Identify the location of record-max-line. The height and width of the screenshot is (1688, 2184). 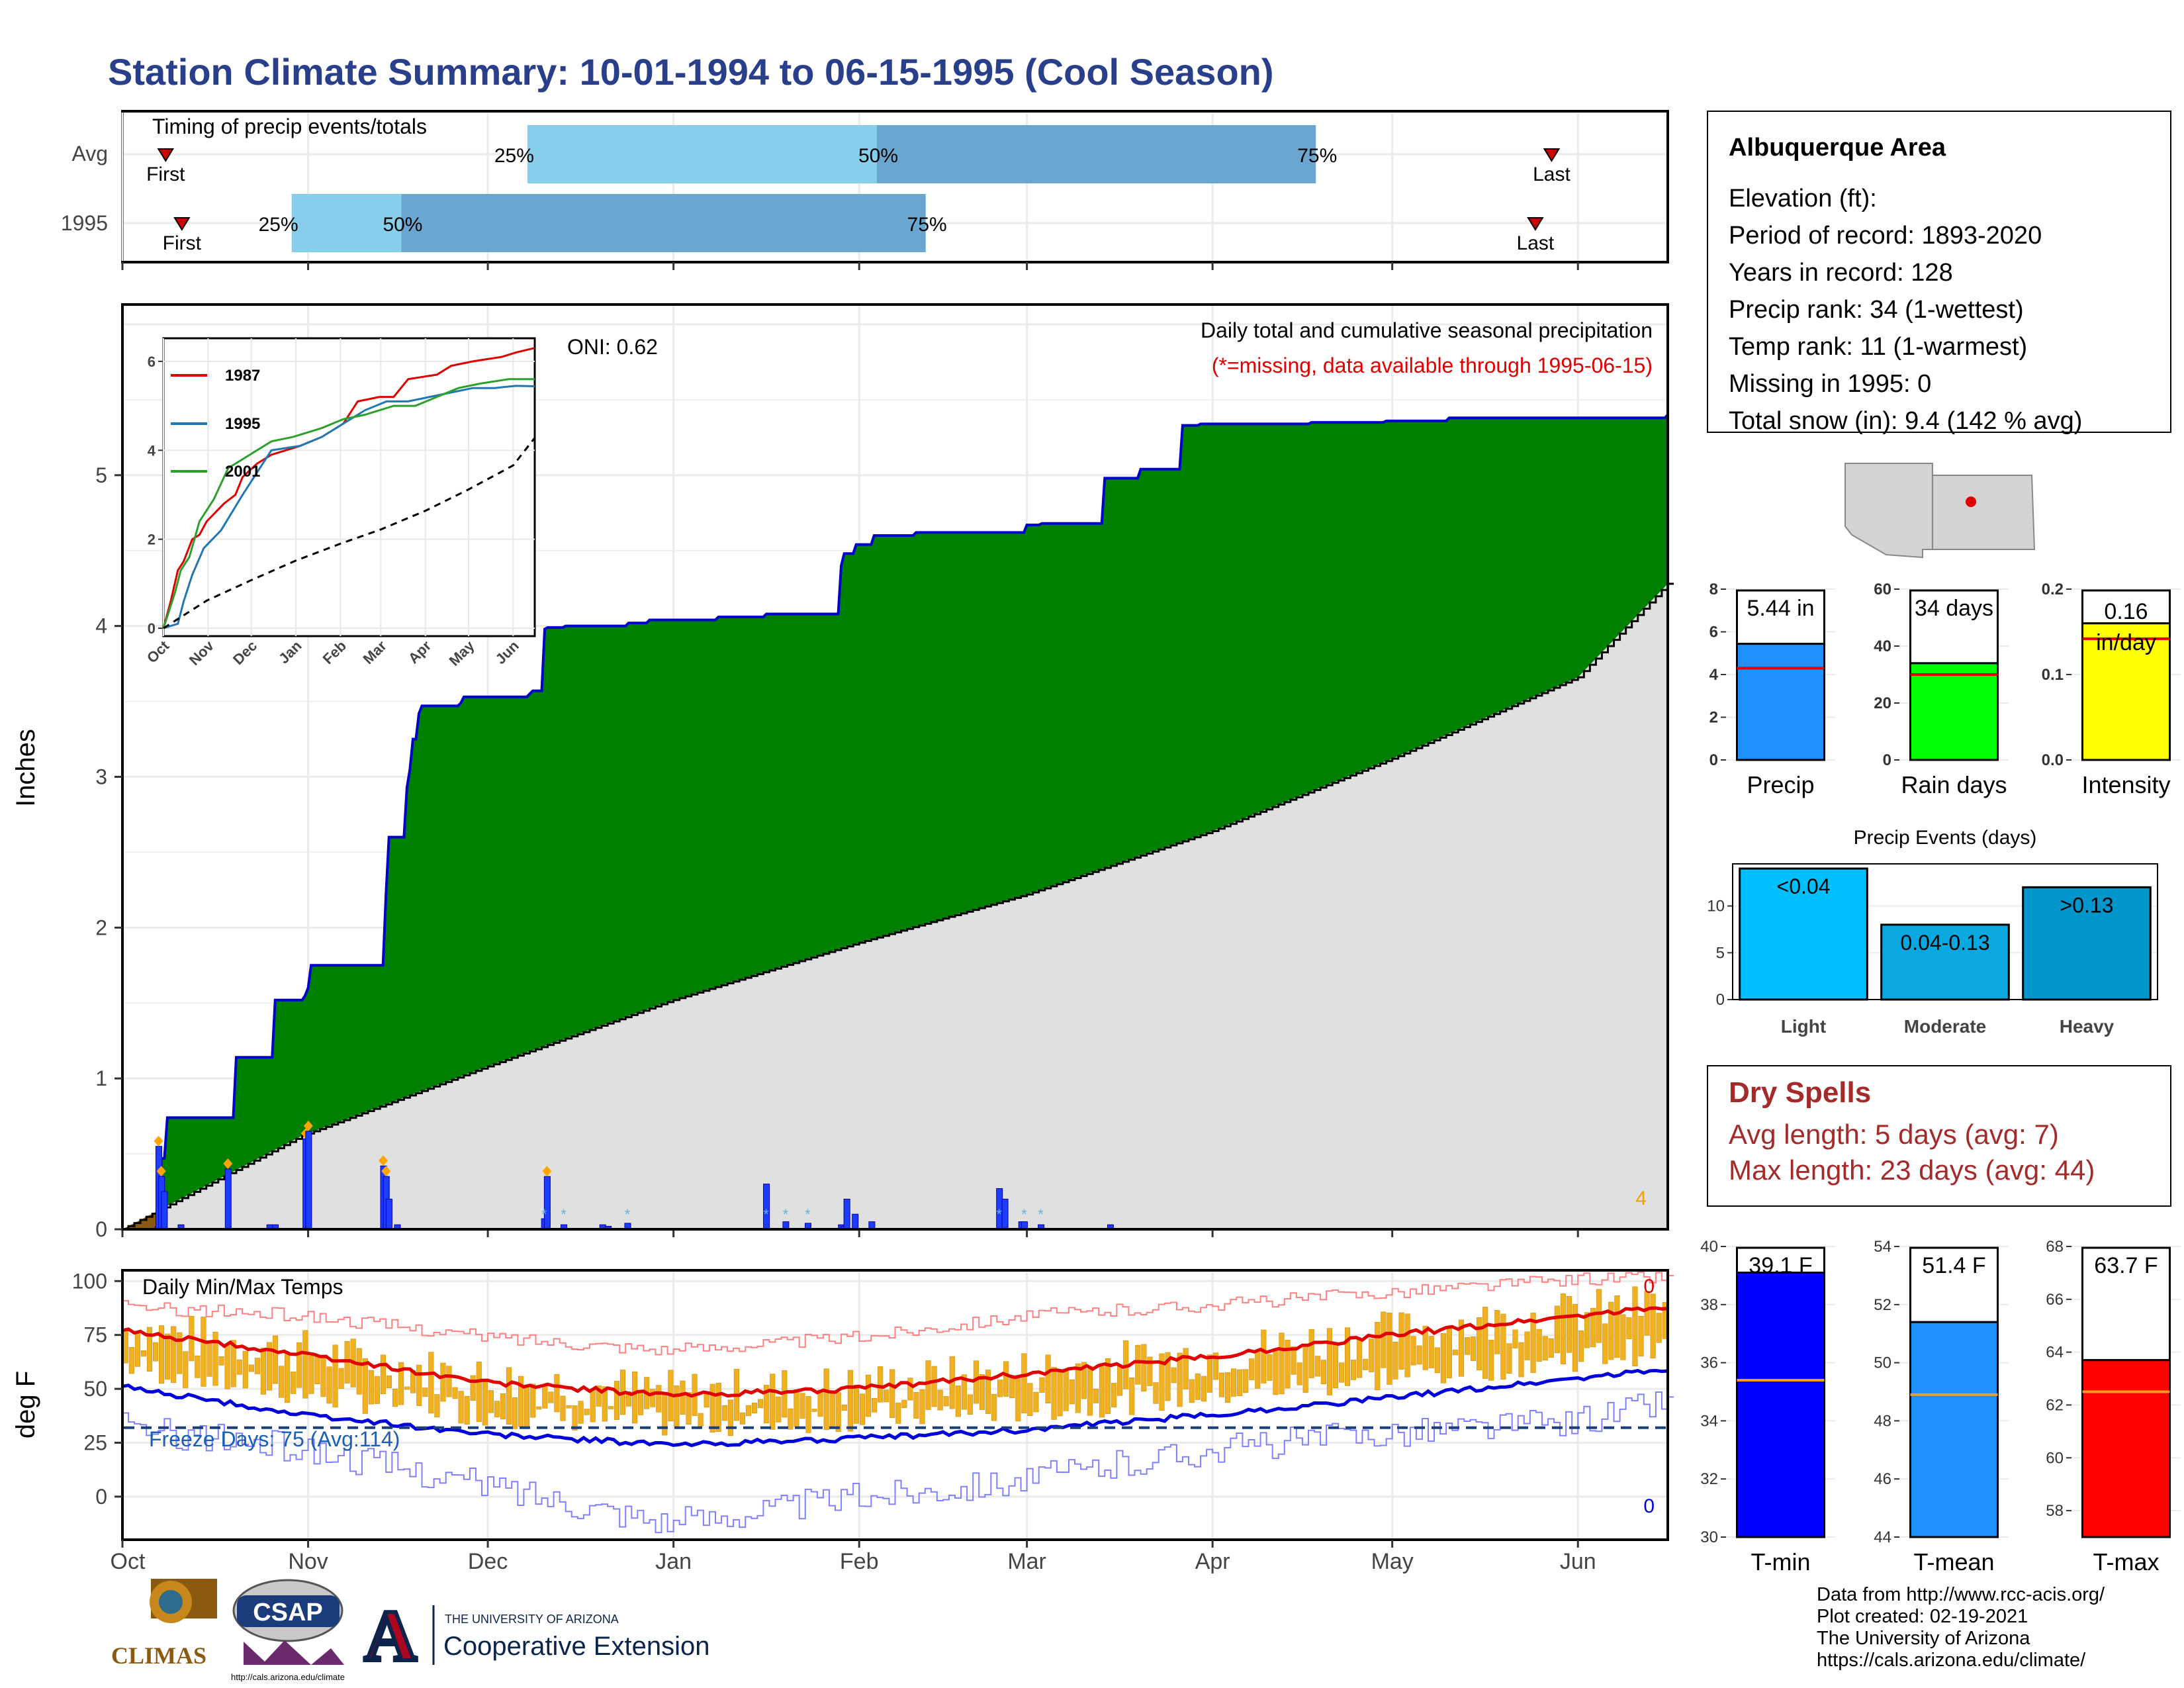
(898, 1313).